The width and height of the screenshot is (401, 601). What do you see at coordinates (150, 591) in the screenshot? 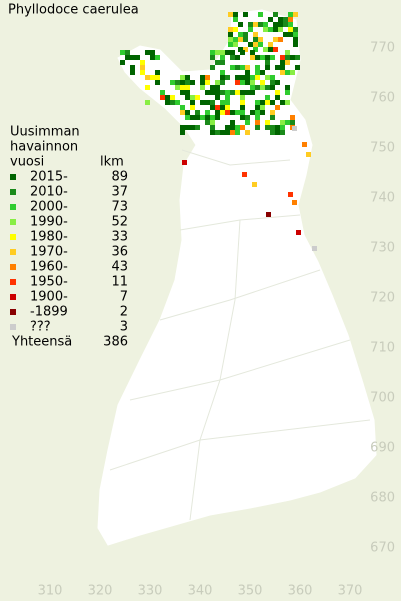
I see `x-tick-label: 330` at bounding box center [150, 591].